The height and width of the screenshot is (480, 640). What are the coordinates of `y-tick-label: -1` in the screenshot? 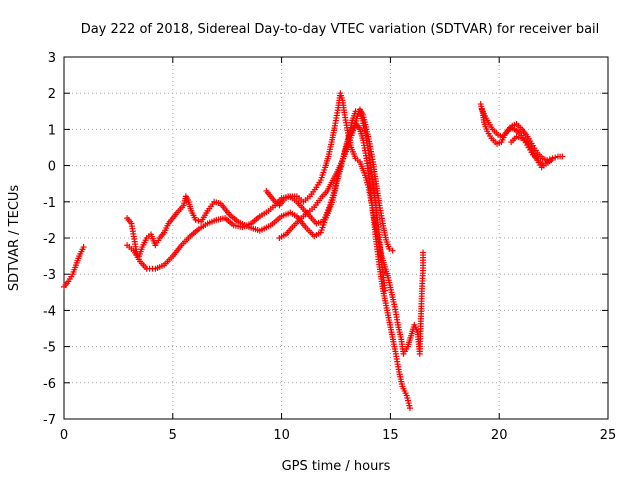 It's located at (49, 203).